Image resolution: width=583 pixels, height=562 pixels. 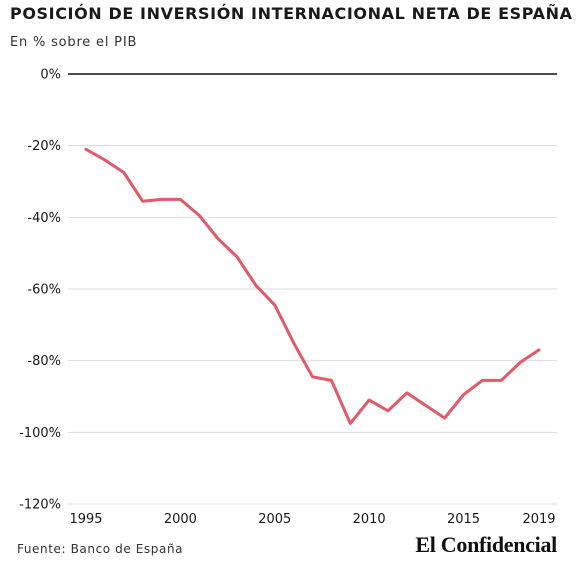 I want to click on source-note: Fuente: Banco de España, so click(x=100, y=549).